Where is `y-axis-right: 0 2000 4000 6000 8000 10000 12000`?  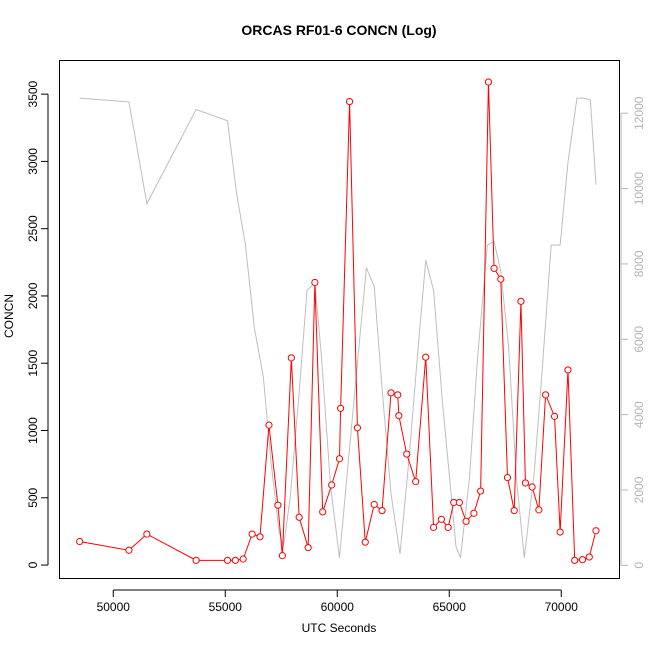
y-axis-right: 0 2000 4000 6000 8000 10000 12000 is located at coordinates (633, 332).